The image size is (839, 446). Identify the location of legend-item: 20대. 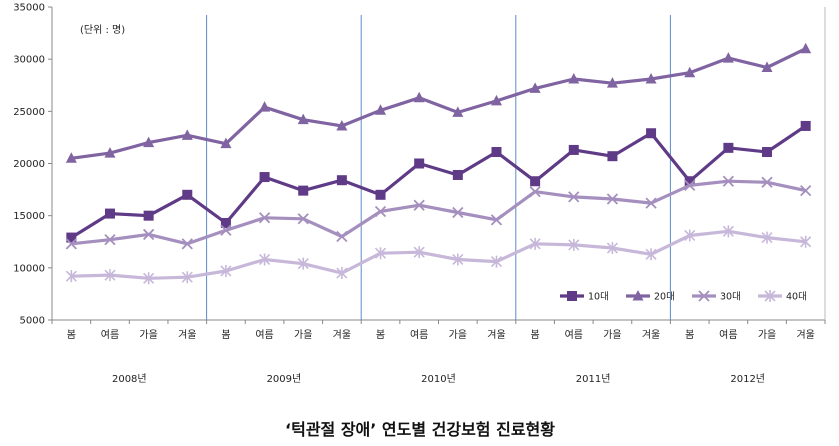
(650, 296).